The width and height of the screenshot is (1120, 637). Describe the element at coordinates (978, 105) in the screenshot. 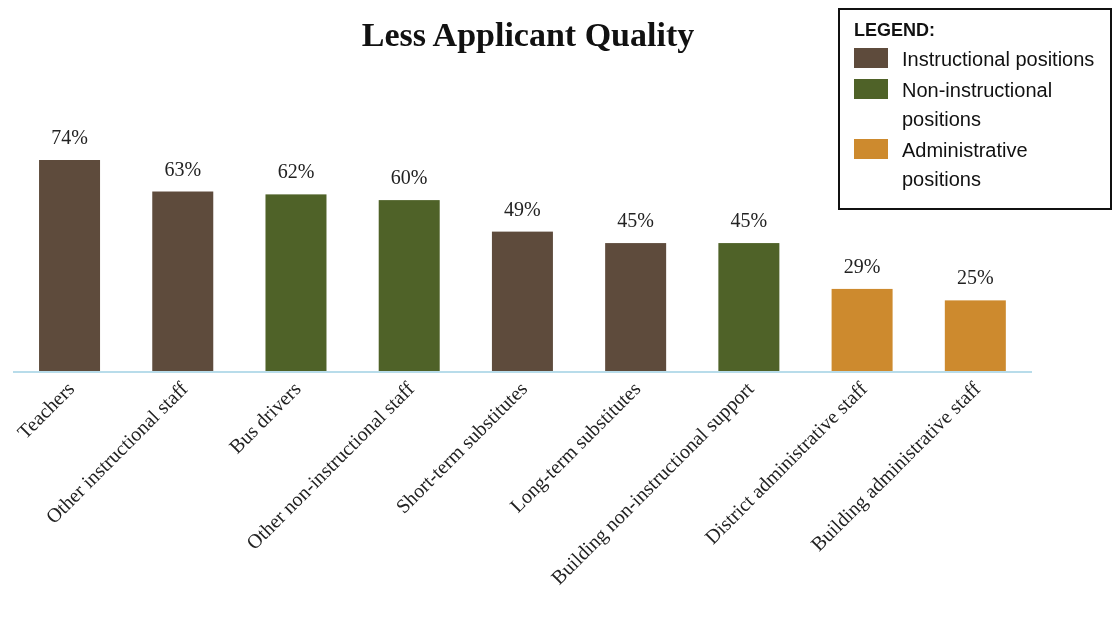

I see `legend-label: Non-instructional positions` at that location.